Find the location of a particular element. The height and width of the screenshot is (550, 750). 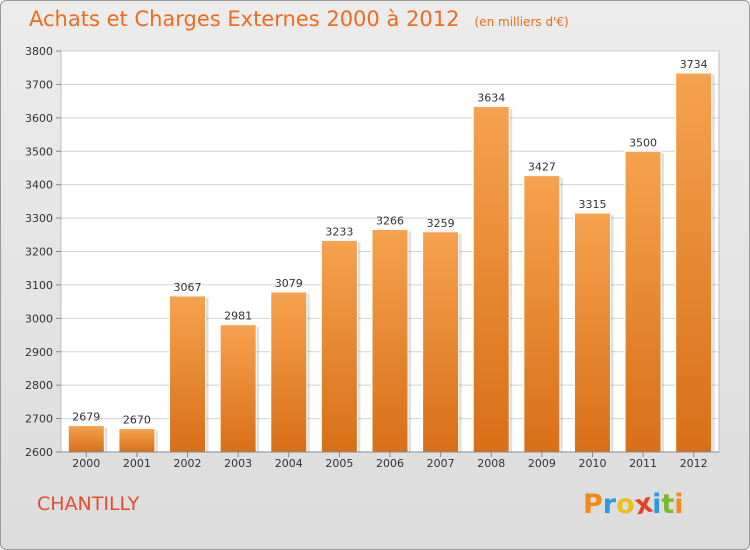

y-tick-label: 3500 is located at coordinates (39, 151).